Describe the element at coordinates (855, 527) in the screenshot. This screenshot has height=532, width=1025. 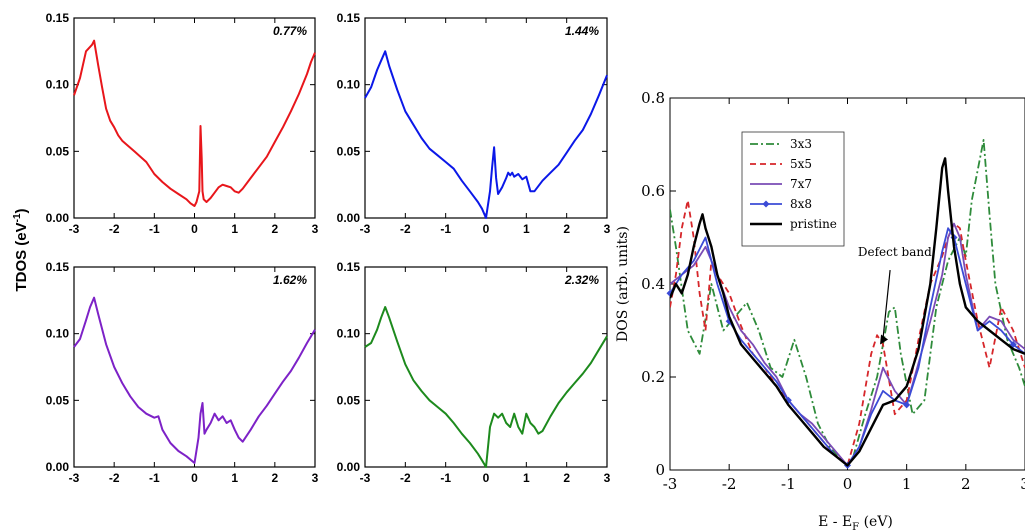
I see `x-label-subscript: F` at that location.